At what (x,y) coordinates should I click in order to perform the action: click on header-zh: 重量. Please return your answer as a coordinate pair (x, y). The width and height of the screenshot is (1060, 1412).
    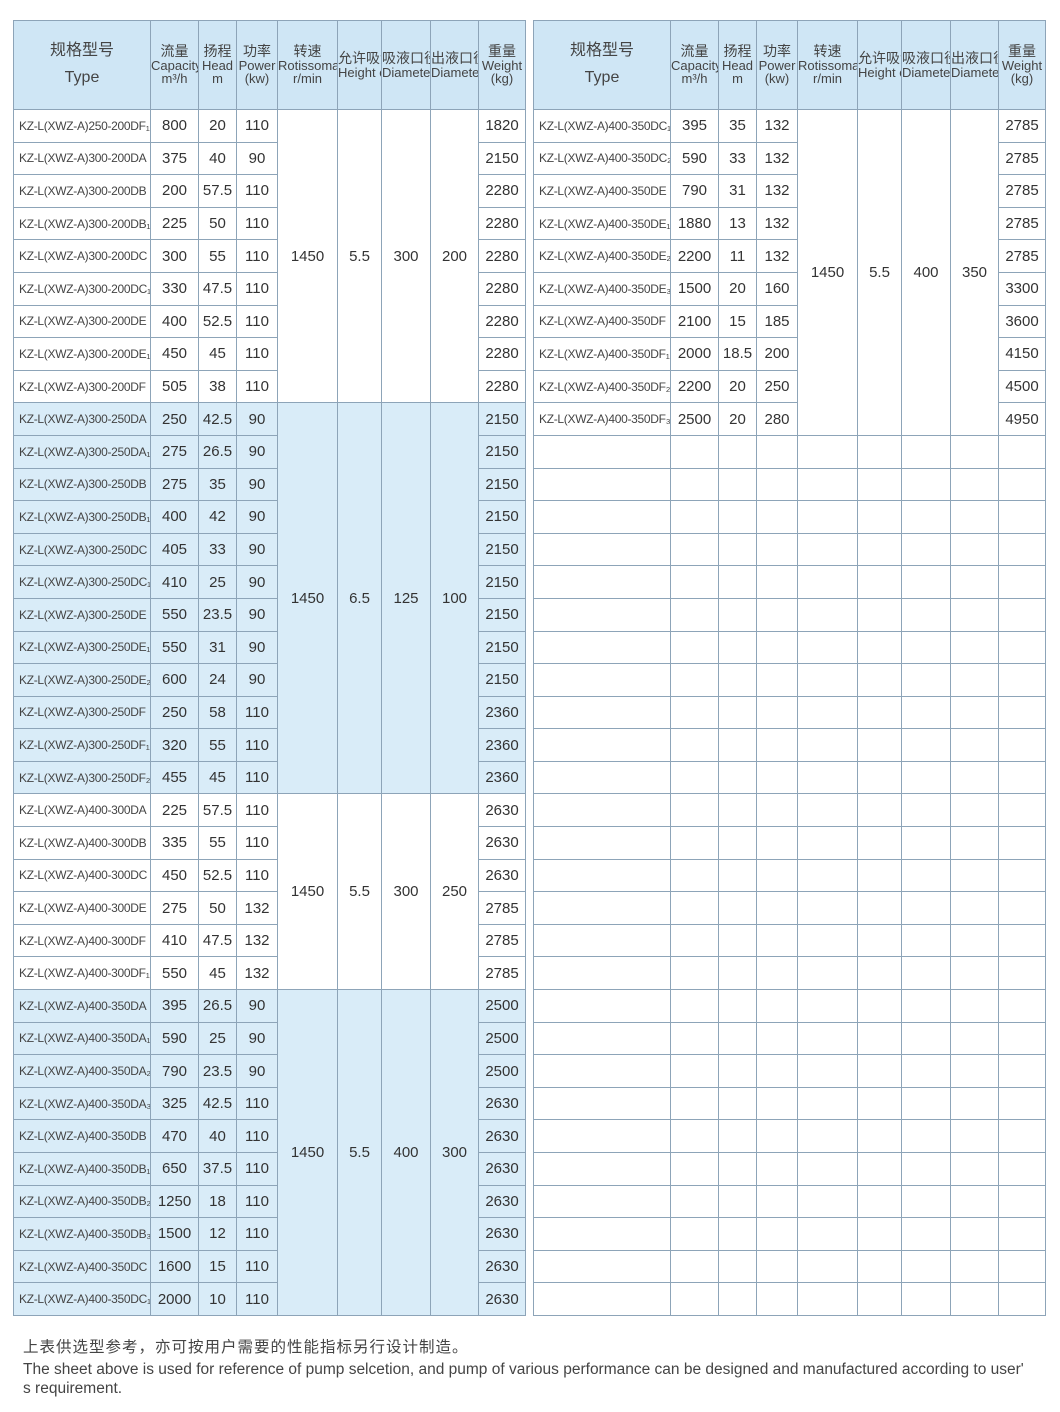
    Looking at the image, I should click on (502, 51).